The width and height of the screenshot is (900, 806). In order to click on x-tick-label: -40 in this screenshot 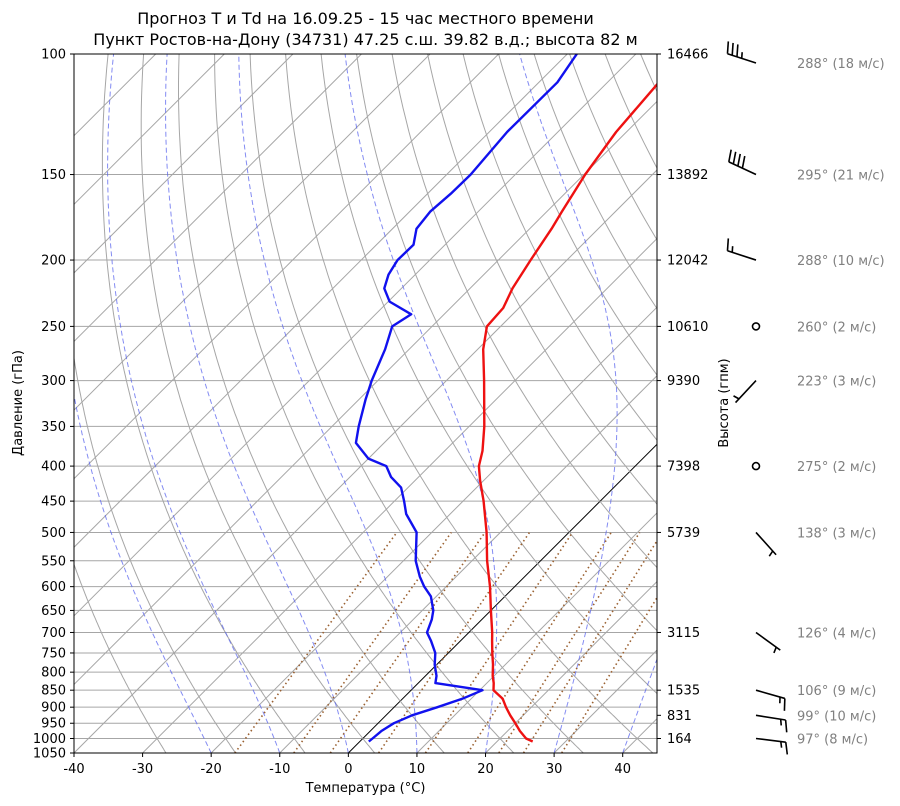, I will do `click(73, 769)`.